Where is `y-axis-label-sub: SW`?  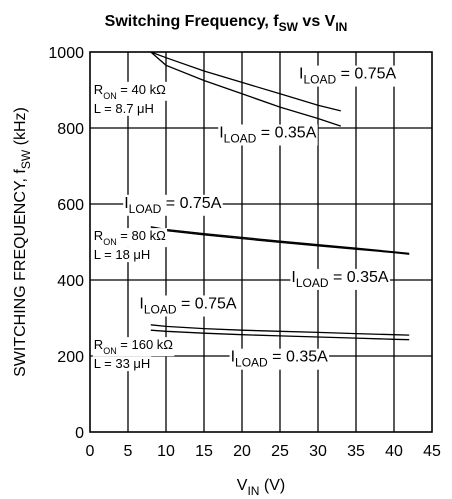
y-axis-label-sub: SW is located at coordinates (26, 159).